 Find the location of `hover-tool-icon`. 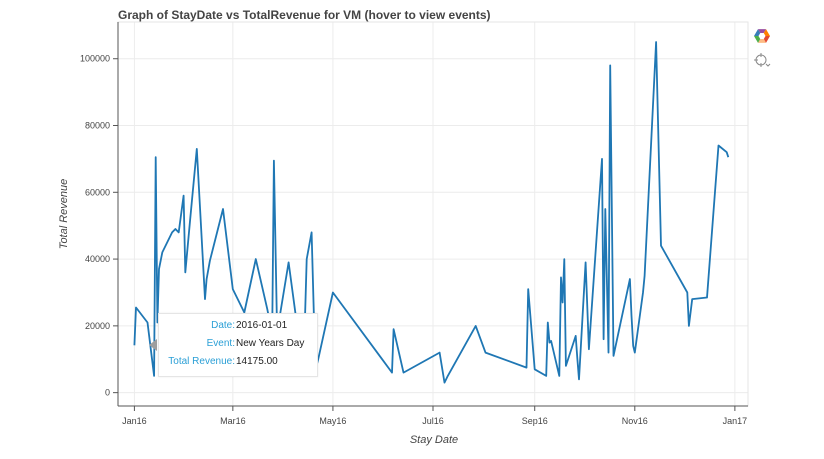

hover-tool-icon is located at coordinates (762, 60).